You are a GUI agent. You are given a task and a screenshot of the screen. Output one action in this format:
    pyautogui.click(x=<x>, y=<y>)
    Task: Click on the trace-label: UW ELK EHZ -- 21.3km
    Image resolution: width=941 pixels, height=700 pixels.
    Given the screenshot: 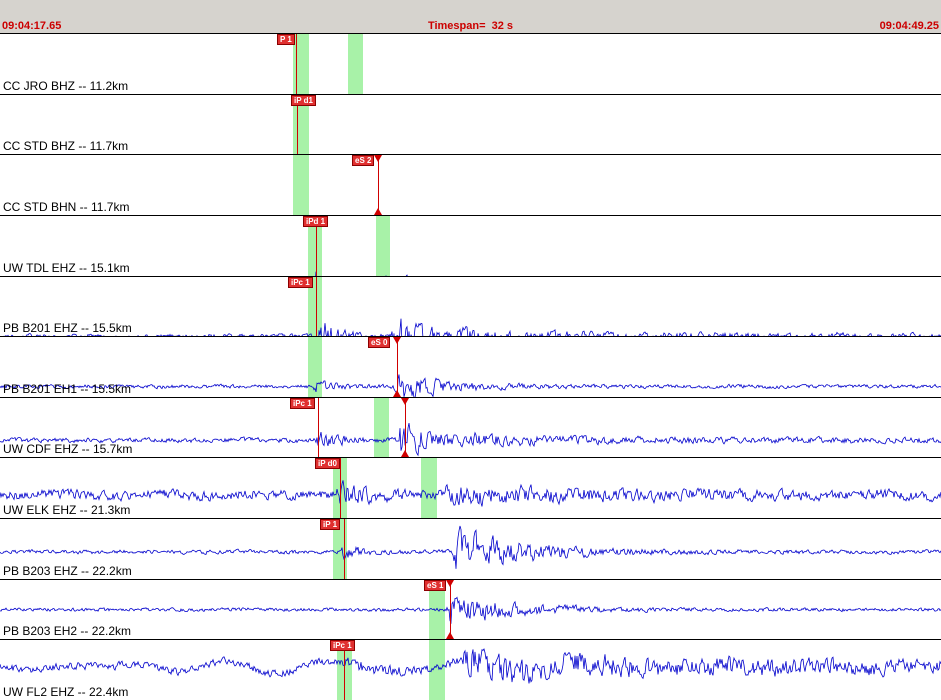 What is the action you would take?
    pyautogui.click(x=67, y=510)
    